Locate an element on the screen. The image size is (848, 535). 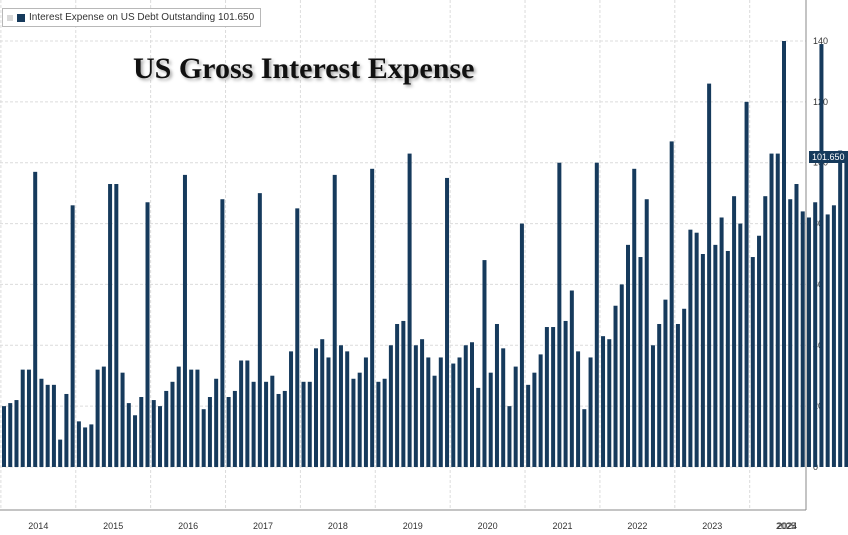
legend-marker-icon is located at coordinates (10, 17).